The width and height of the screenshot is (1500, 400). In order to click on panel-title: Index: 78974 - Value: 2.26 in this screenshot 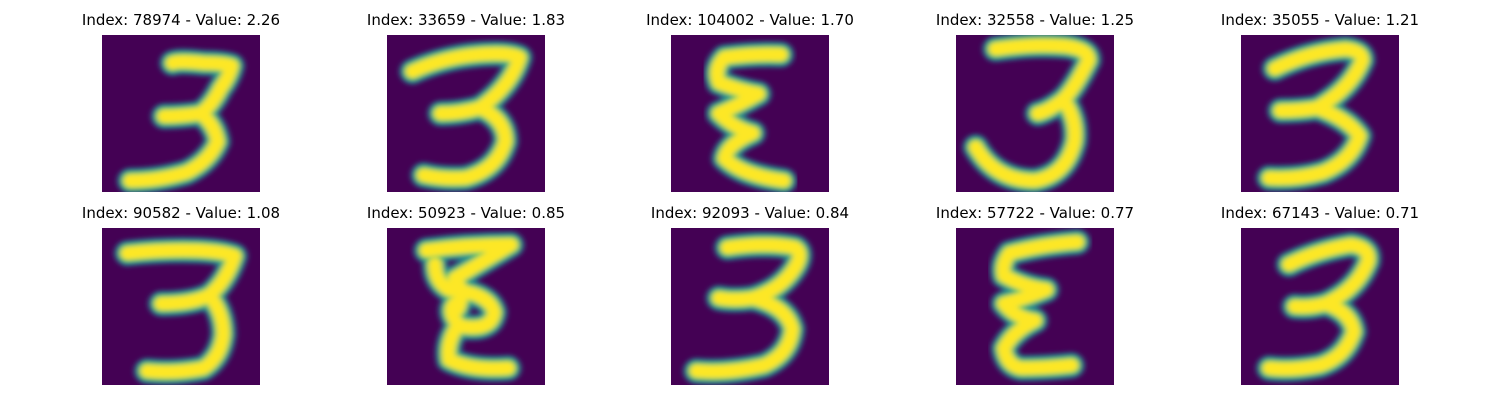, I will do `click(181, 20)`.